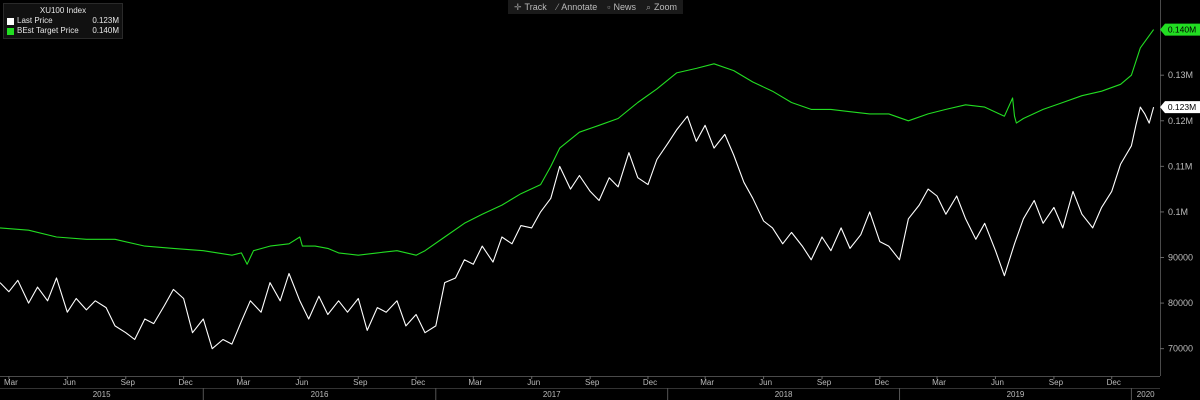 The image size is (1200, 400). I want to click on year-label: 2019, so click(1016, 394).